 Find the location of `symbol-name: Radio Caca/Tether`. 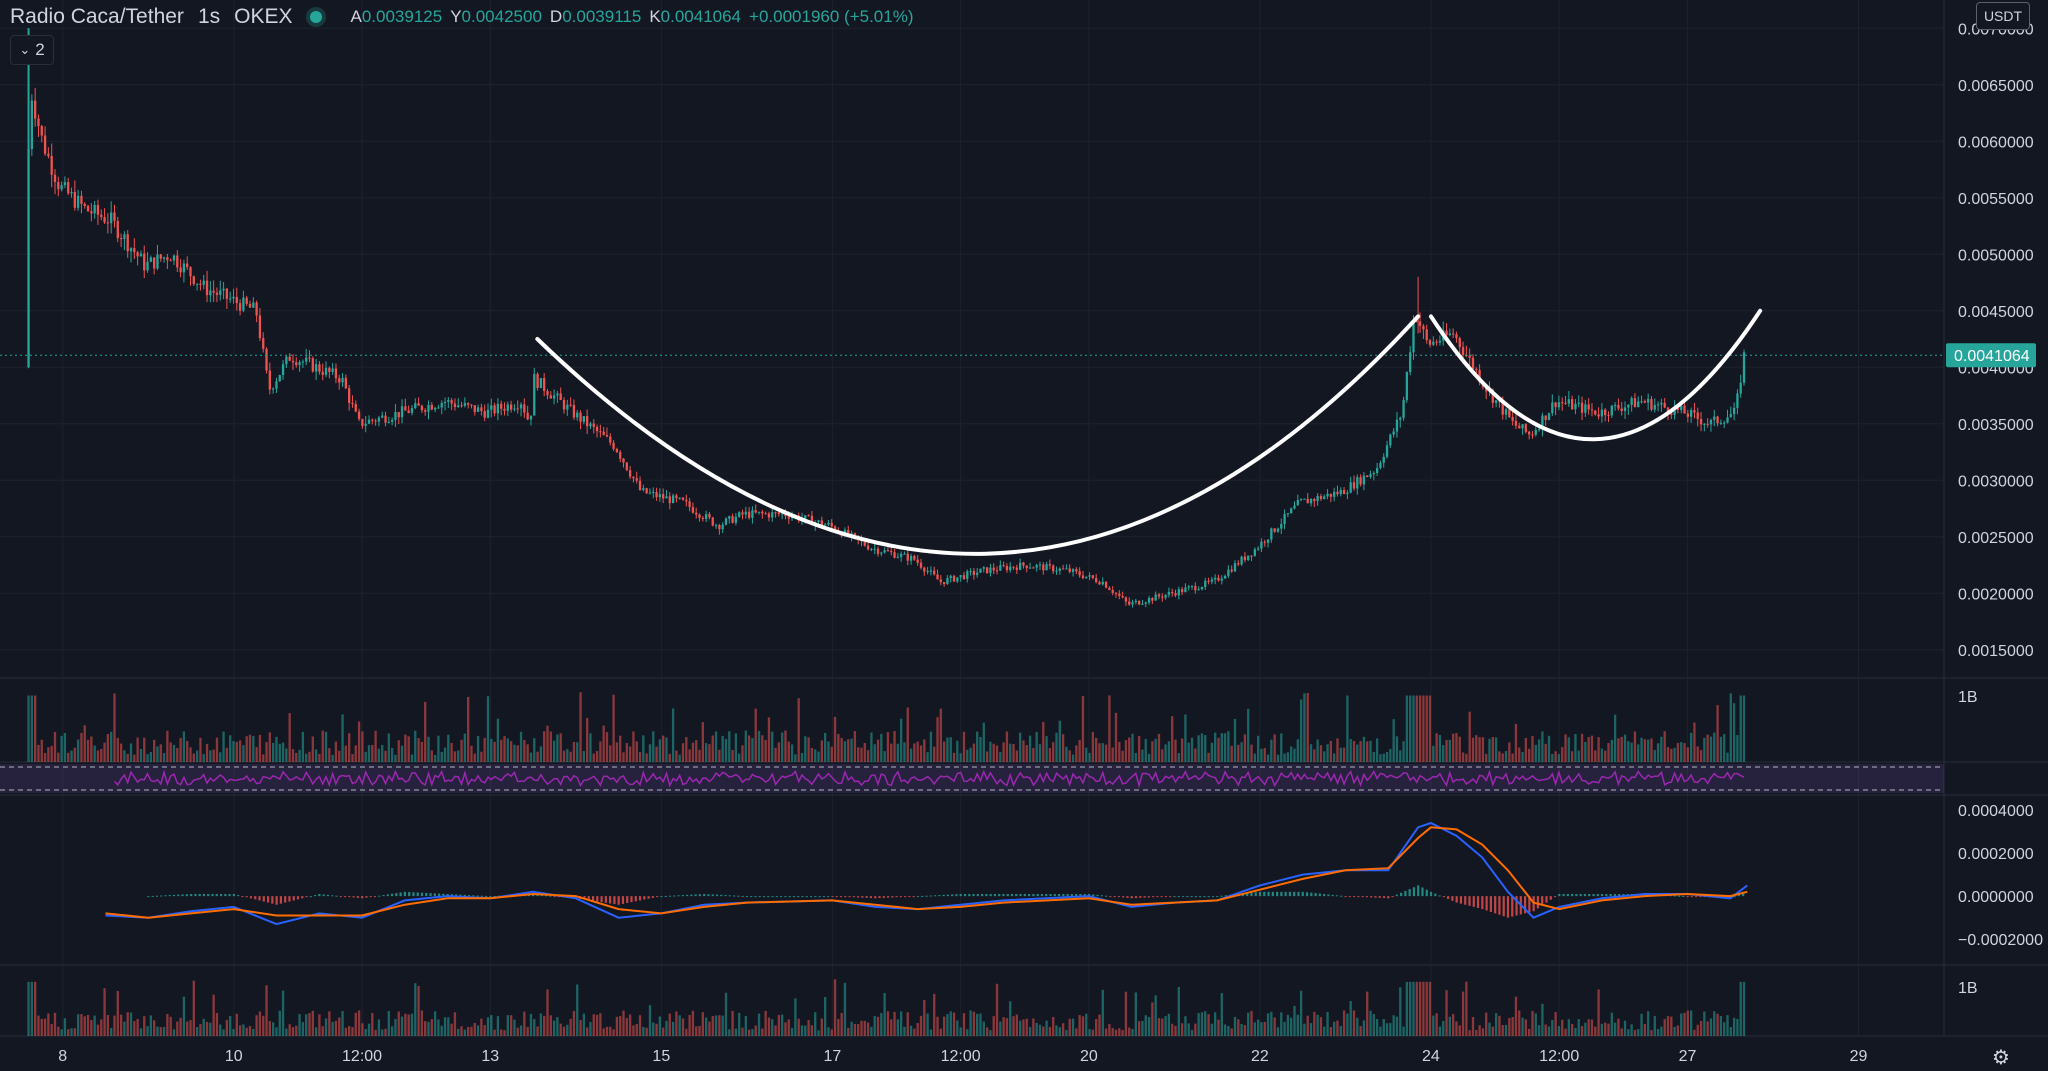

symbol-name: Radio Caca/Tether is located at coordinates (97, 16).